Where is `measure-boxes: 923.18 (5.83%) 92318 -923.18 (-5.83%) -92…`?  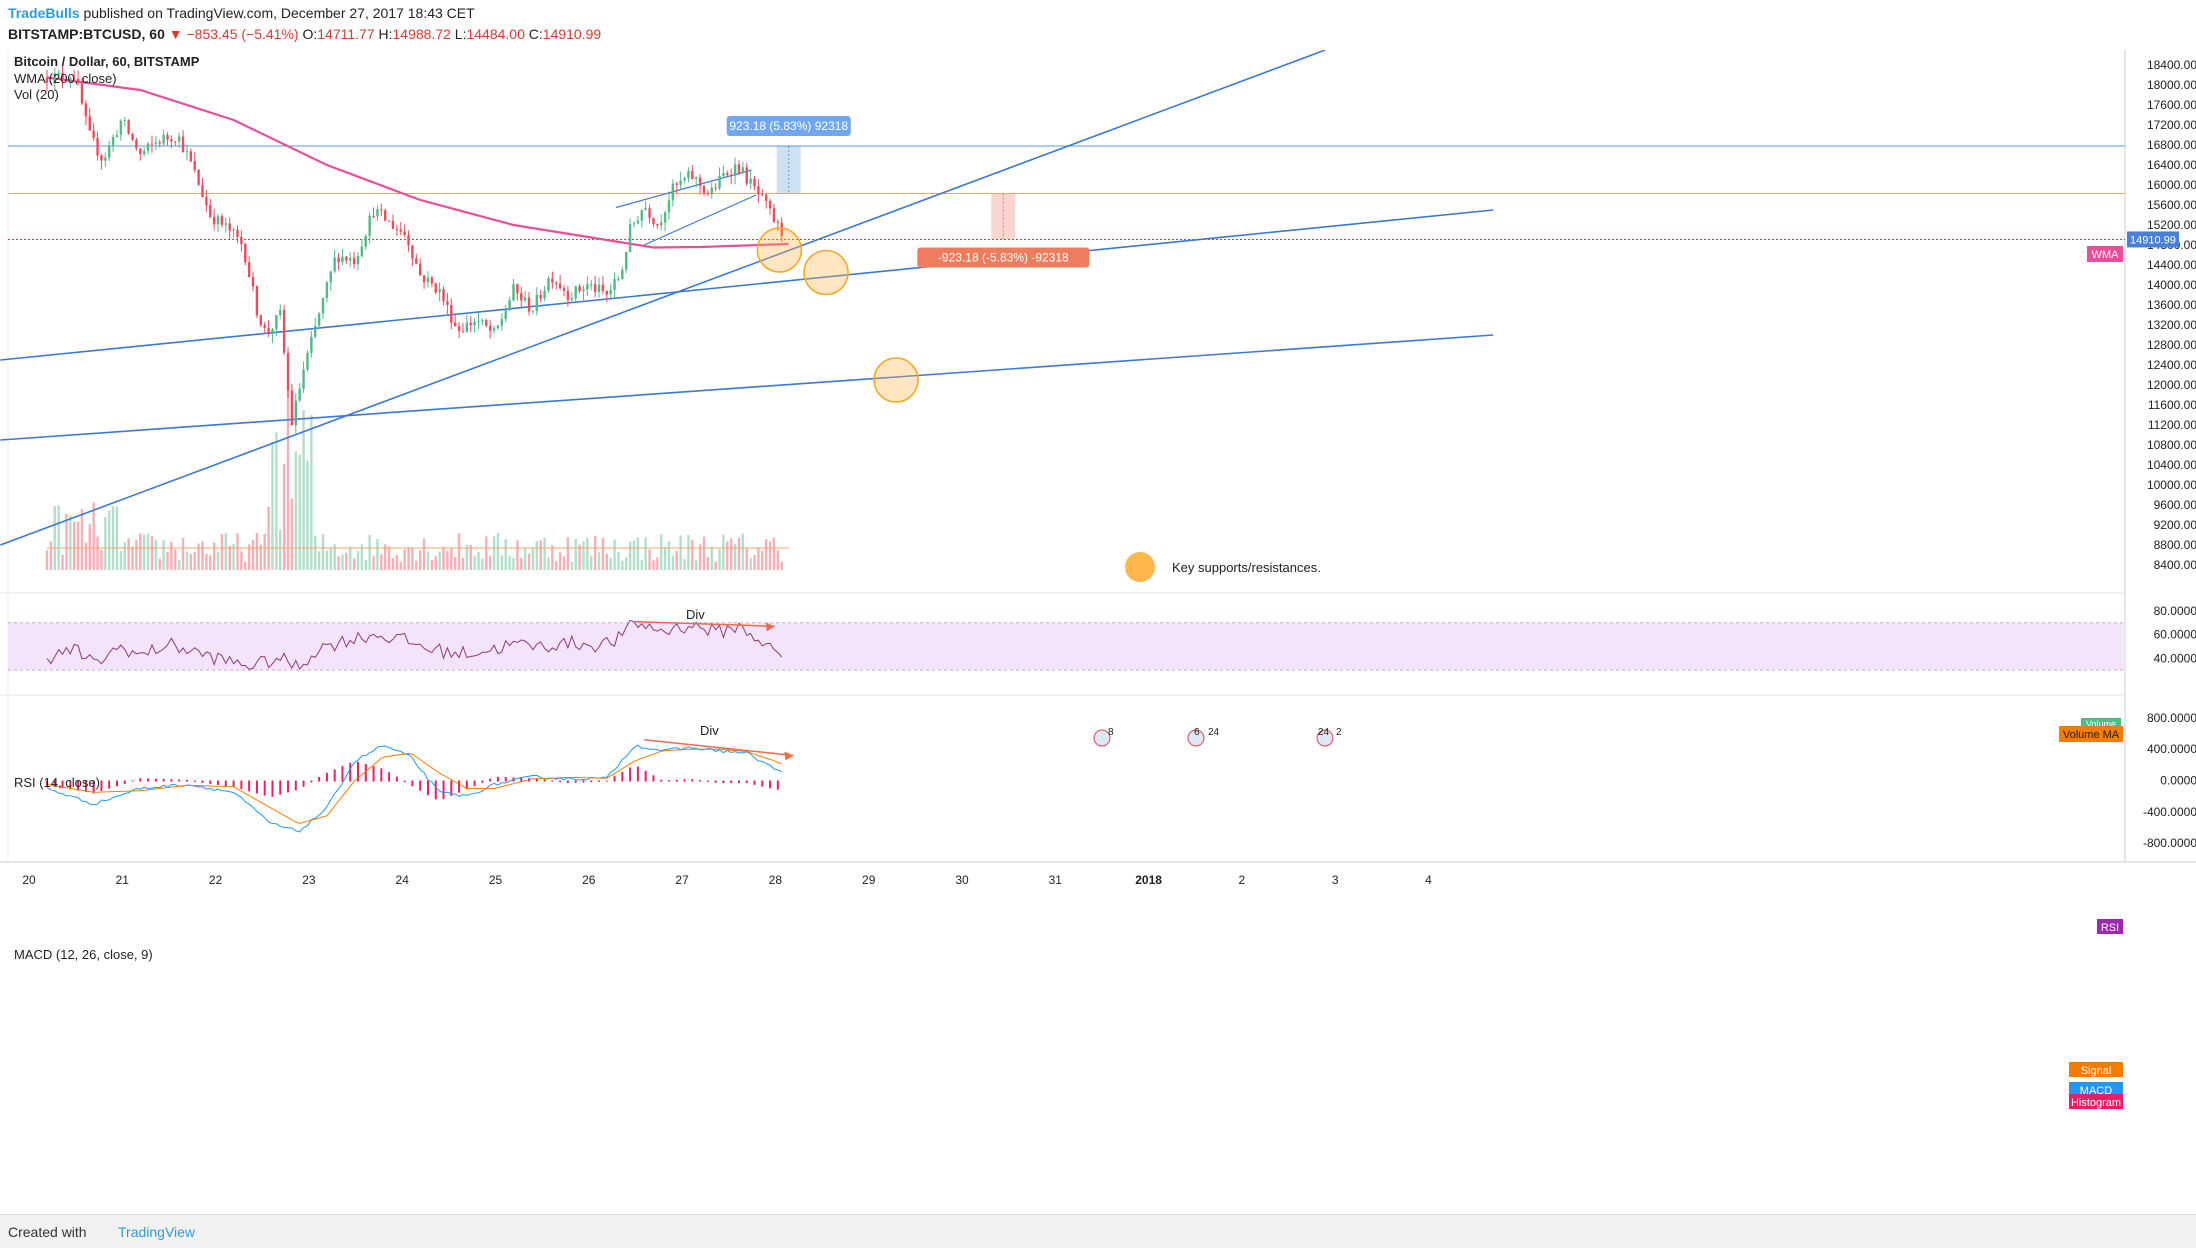
measure-boxes: 923.18 (5.83%) 92318 -923.18 (-5.83%) -92… is located at coordinates (908, 192).